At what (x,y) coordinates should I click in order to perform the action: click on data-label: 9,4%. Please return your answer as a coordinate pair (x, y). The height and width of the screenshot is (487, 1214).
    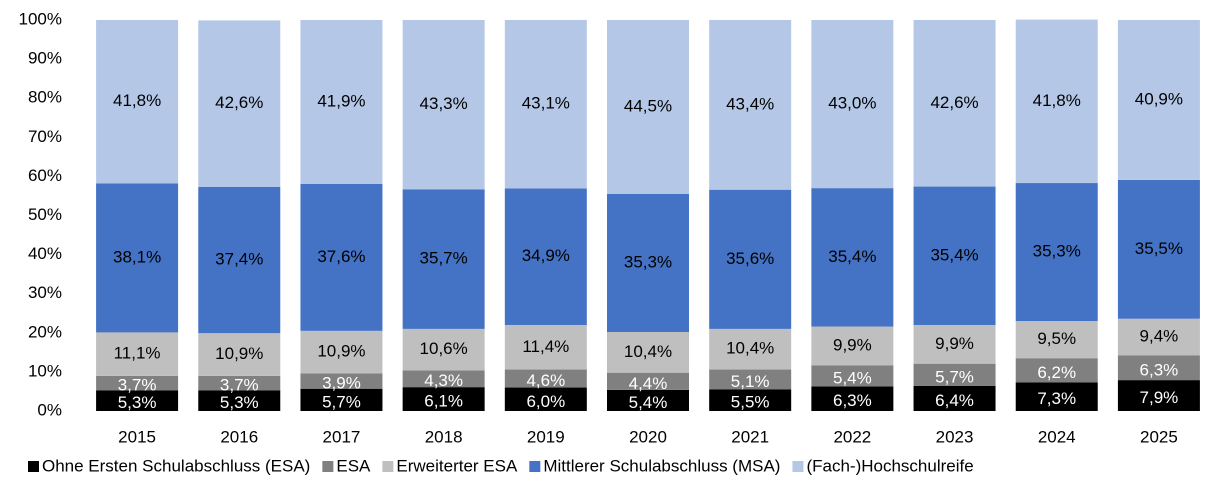
    Looking at the image, I should click on (1159, 336).